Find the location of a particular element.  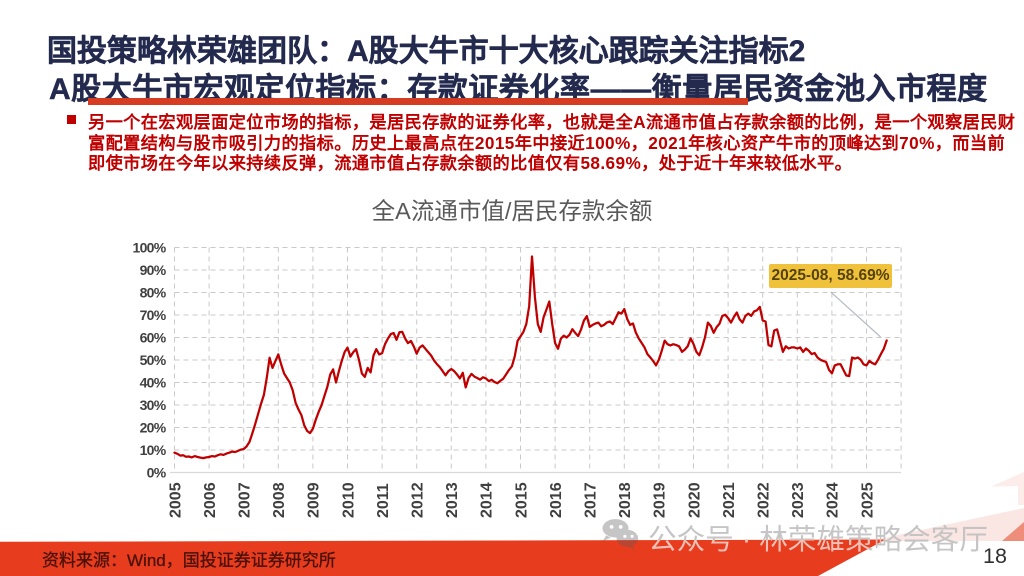

svg-text: 30% is located at coordinates (153, 405).